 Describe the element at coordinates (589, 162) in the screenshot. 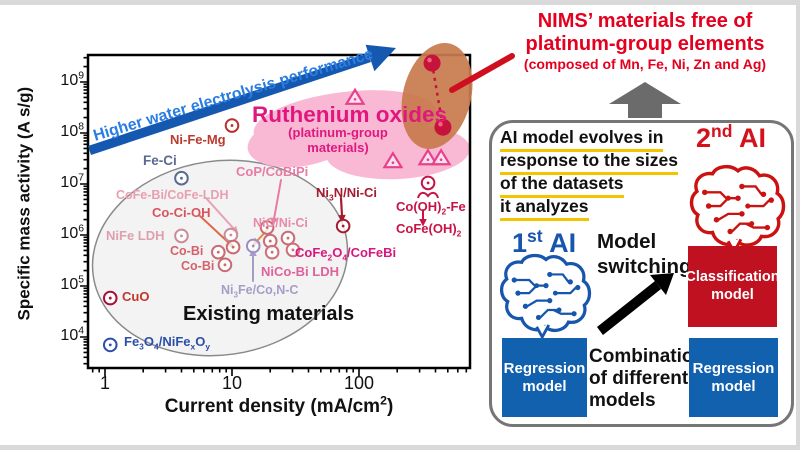

I see `panel-heading-line2: response to the sizes` at that location.